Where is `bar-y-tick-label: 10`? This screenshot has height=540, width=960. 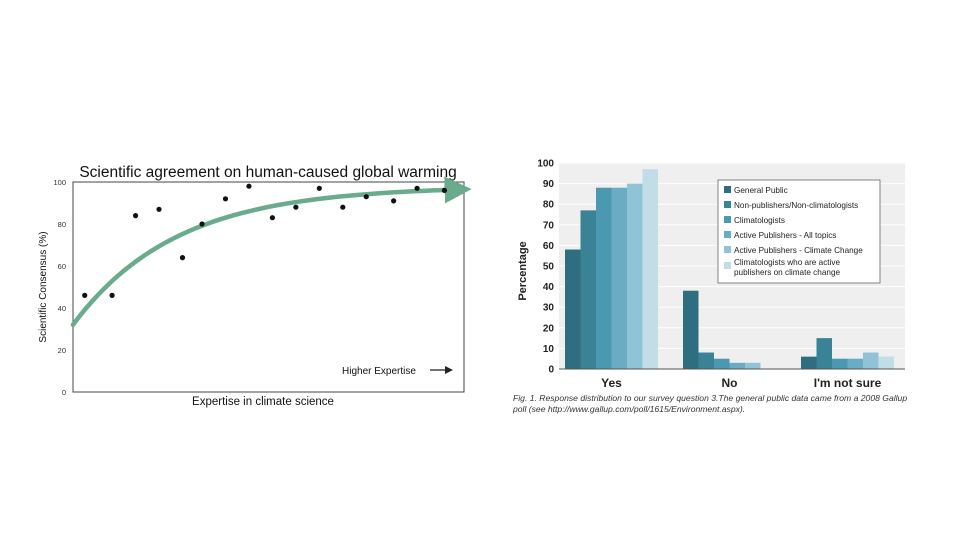
bar-y-tick-label: 10 is located at coordinates (549, 349).